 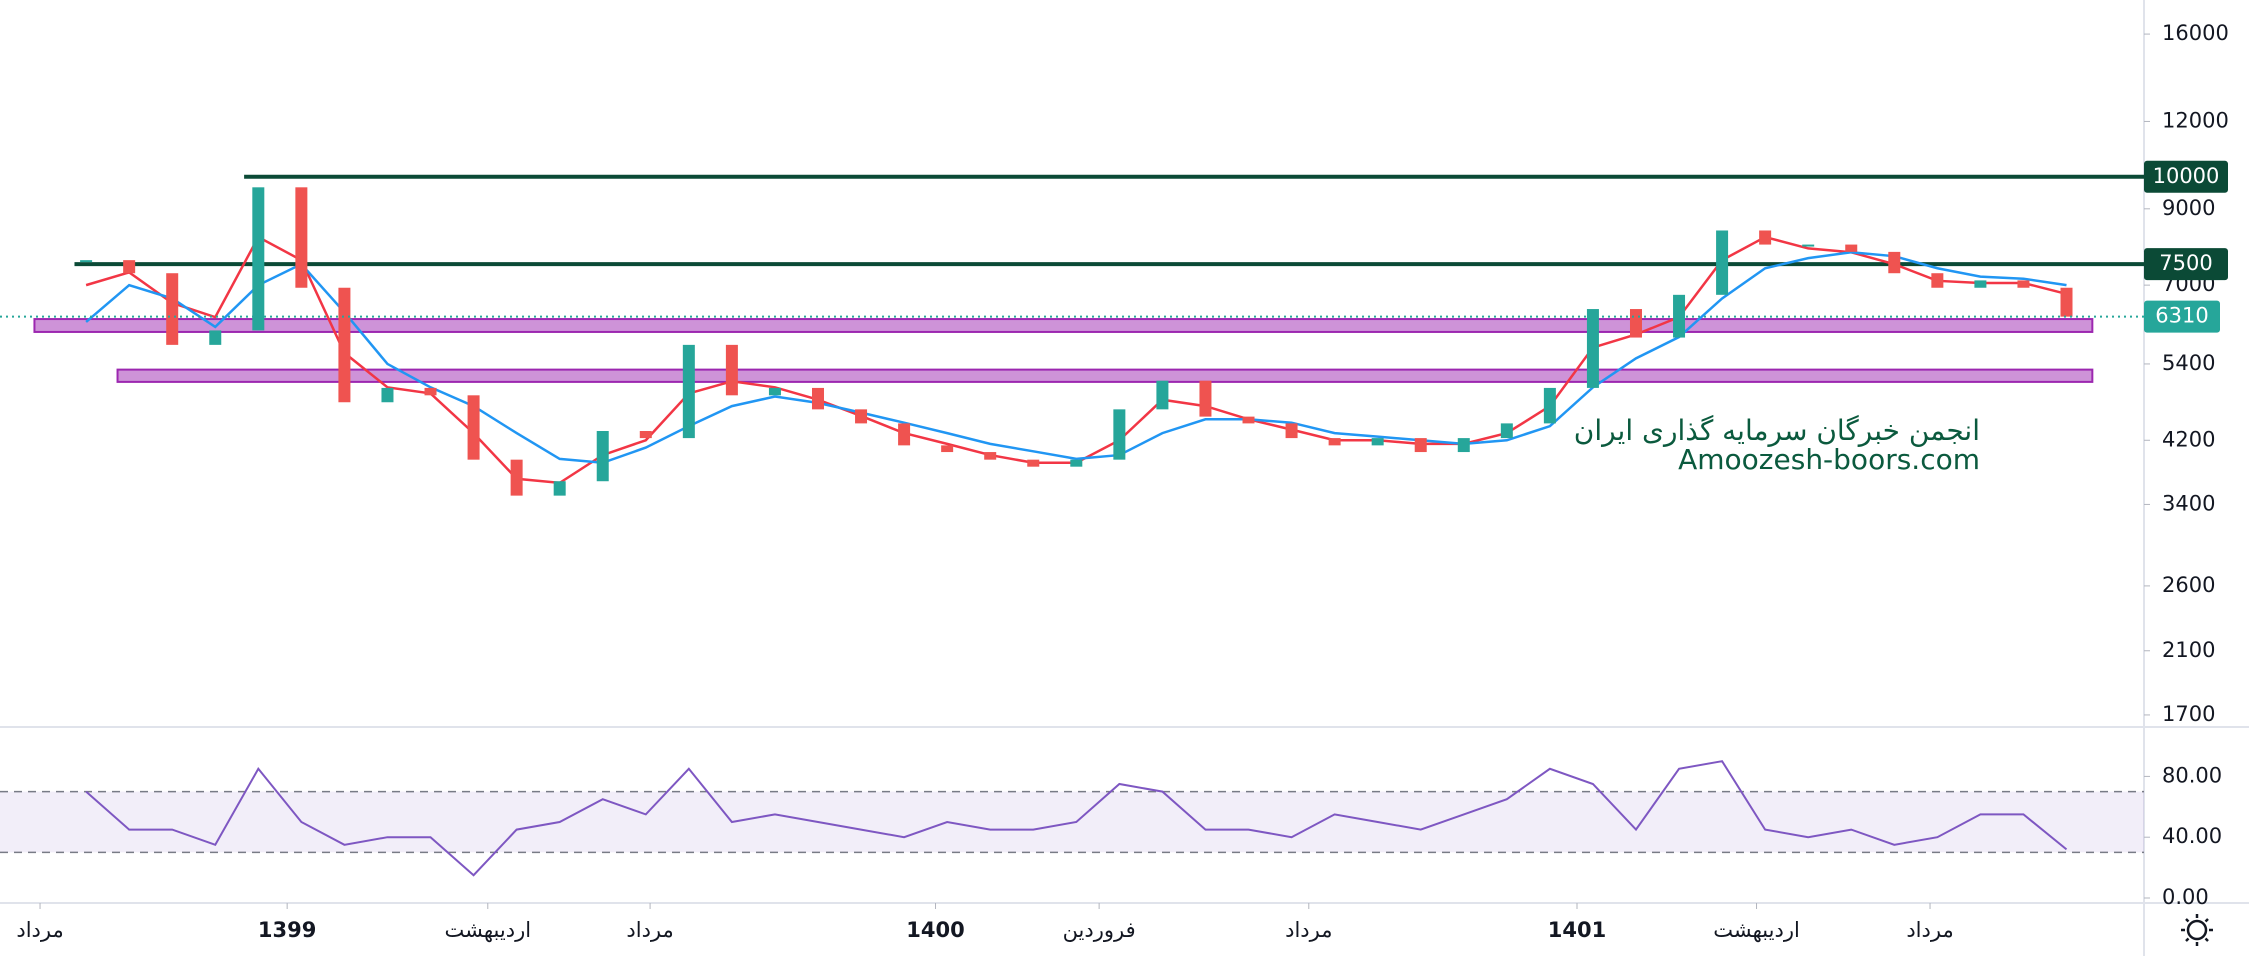 What do you see at coordinates (2185, 897) in the screenshot?
I see `rsi-tick-label: 0.00` at bounding box center [2185, 897].